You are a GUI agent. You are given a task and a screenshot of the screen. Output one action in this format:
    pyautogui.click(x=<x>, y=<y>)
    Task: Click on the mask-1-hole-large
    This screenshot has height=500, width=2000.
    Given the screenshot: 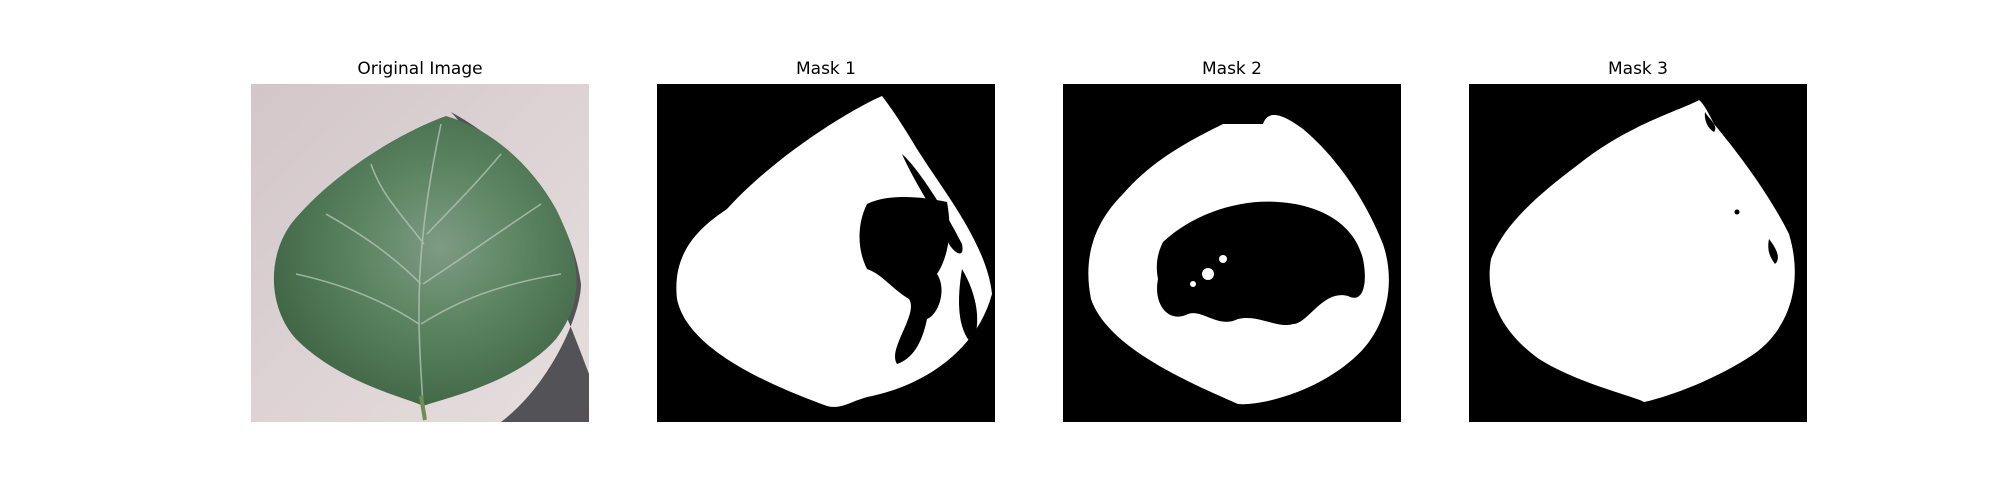 What is the action you would take?
    pyautogui.click(x=904, y=280)
    